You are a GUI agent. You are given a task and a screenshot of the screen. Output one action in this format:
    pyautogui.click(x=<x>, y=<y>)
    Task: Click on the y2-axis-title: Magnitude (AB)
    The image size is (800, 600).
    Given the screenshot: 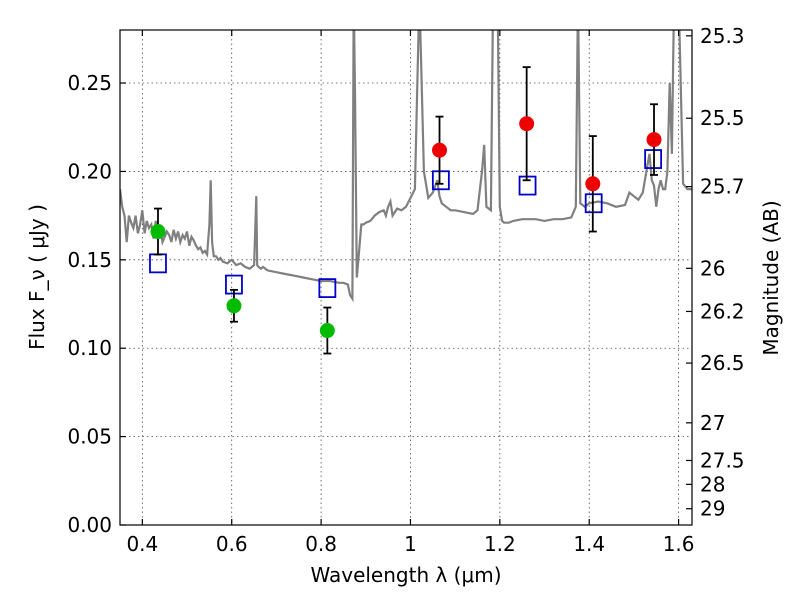 What is the action you would take?
    pyautogui.click(x=771, y=277)
    